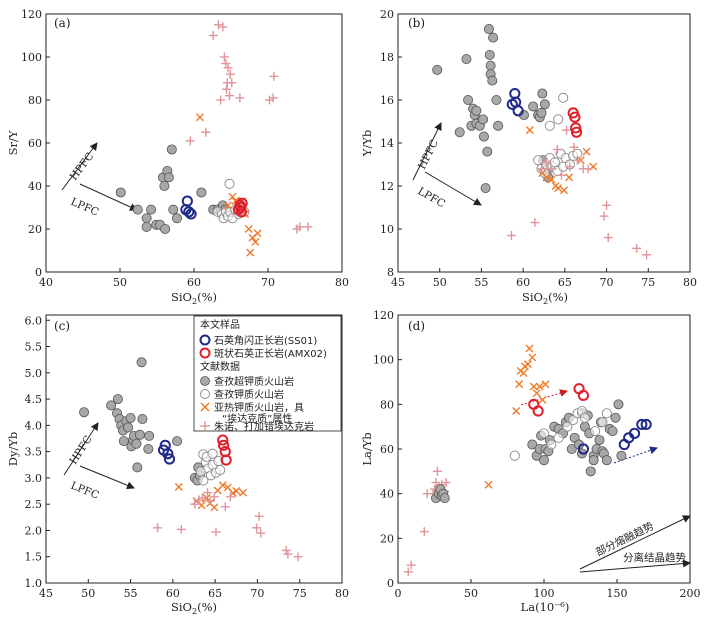 The height and width of the screenshot is (619, 728). I want to click on y-tick-label: 3.0, so click(34, 478).